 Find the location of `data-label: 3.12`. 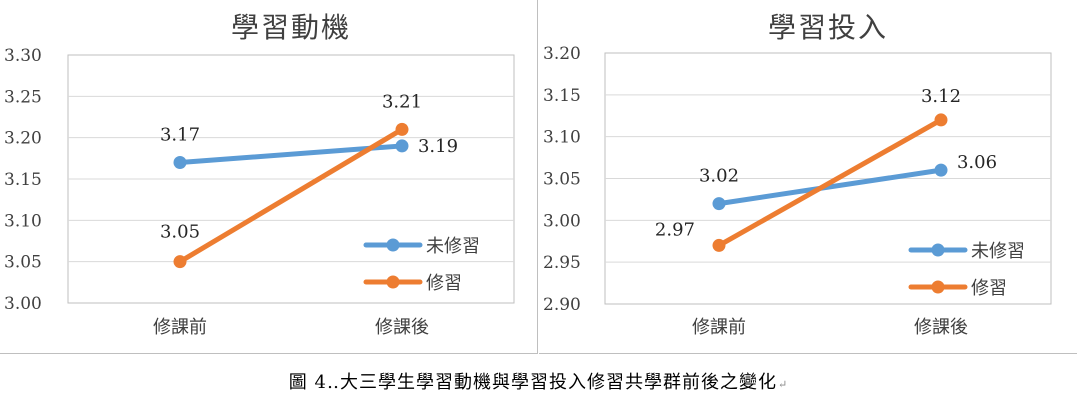

data-label: 3.12 is located at coordinates (941, 96).